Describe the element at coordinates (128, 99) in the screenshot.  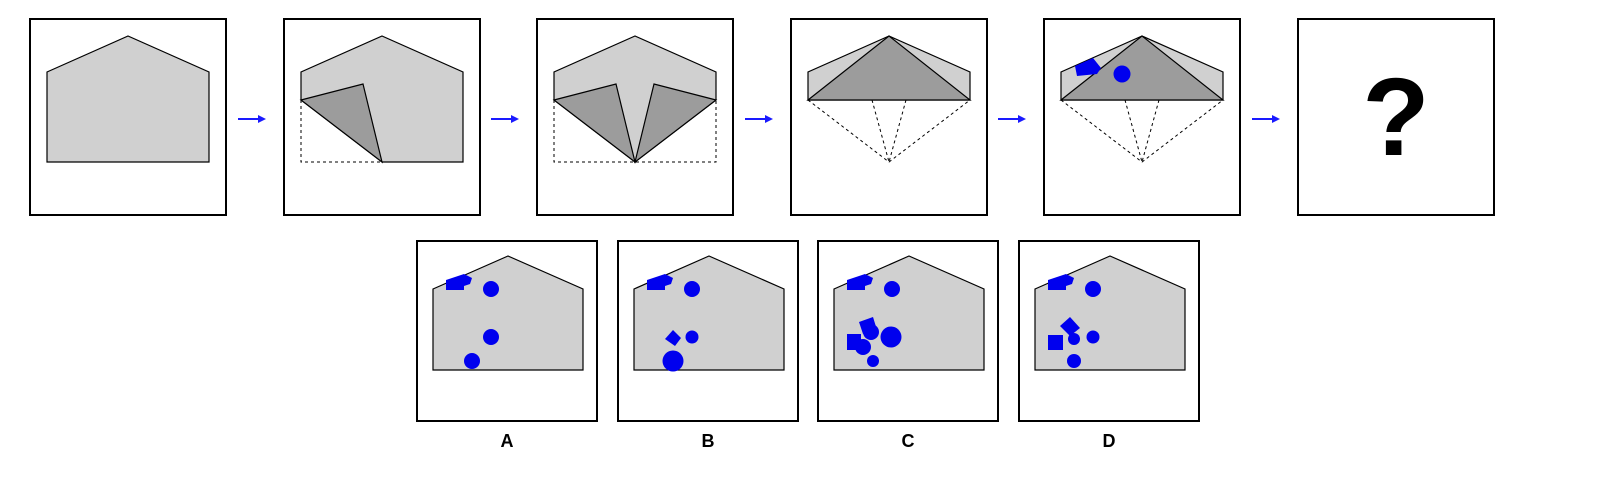
I see `paper-pentagon` at that location.